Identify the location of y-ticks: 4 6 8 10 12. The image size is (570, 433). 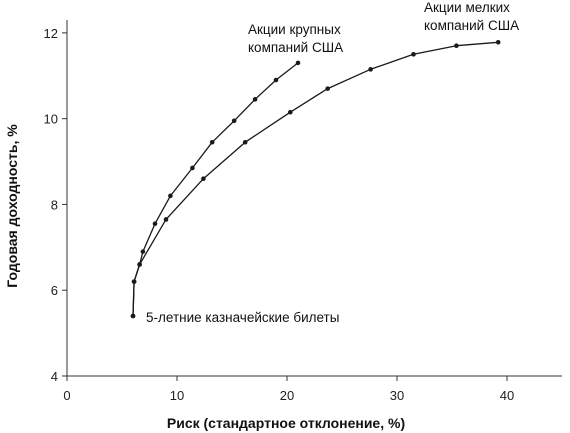
(55, 205).